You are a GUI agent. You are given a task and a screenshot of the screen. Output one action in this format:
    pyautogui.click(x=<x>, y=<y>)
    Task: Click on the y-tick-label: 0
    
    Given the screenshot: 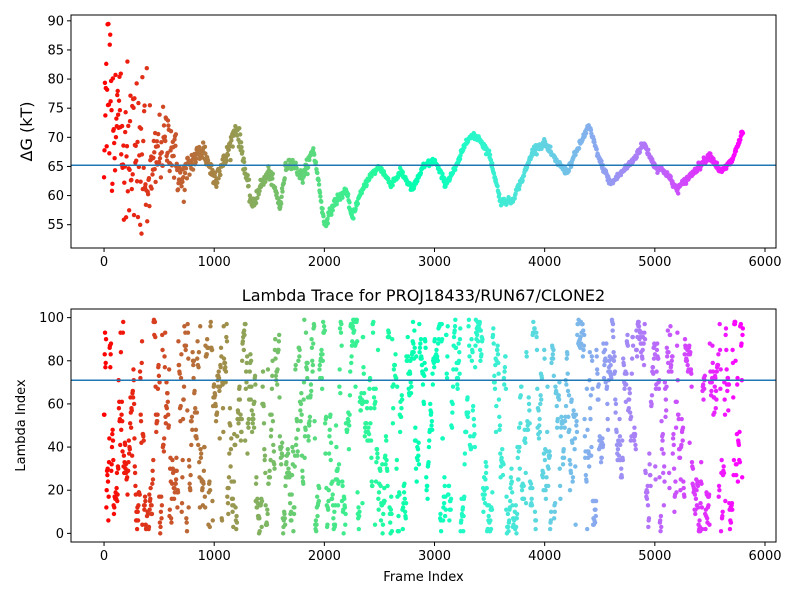 What is the action you would take?
    pyautogui.click(x=60, y=534)
    